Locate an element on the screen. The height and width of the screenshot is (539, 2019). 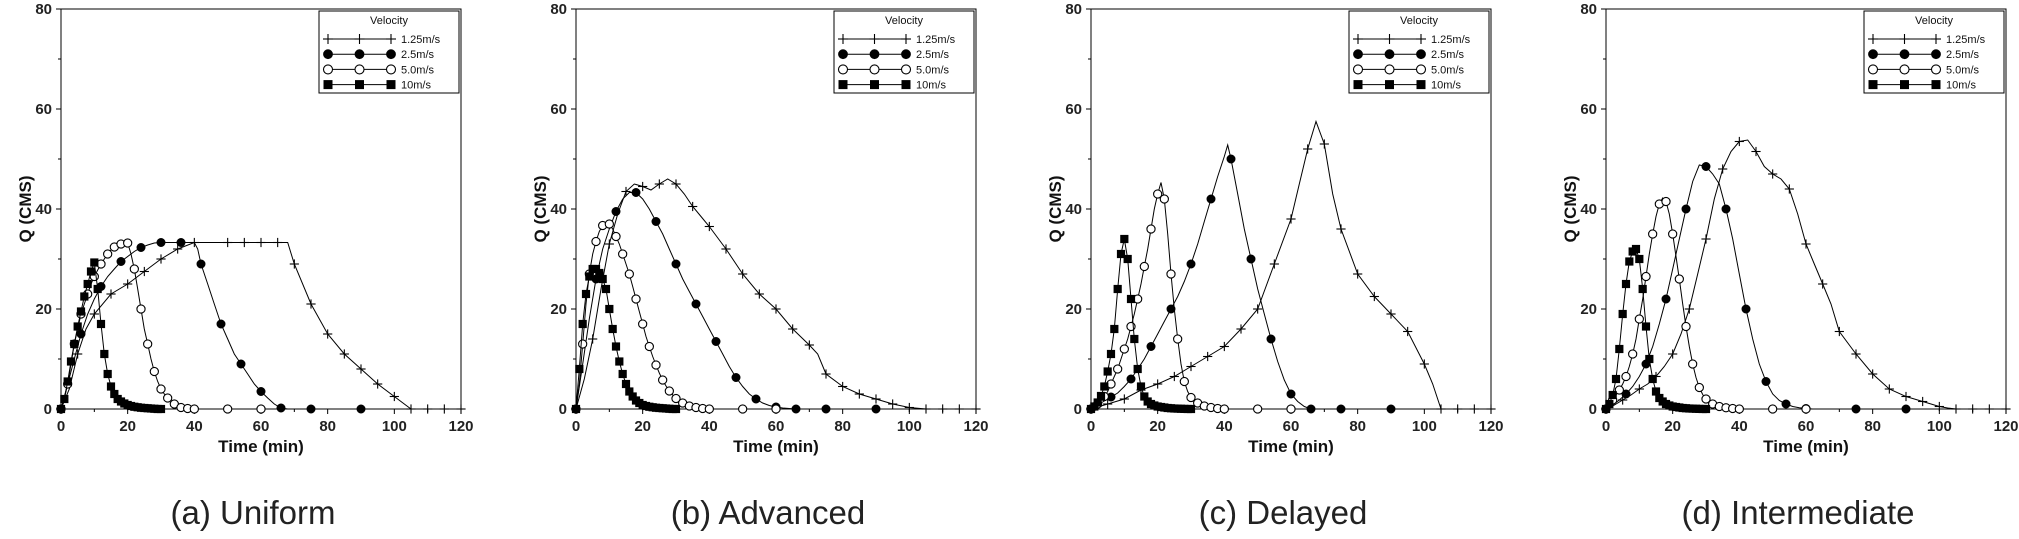
chart-1-legend-label-1: 2.5m/s is located at coordinates (418, 55).